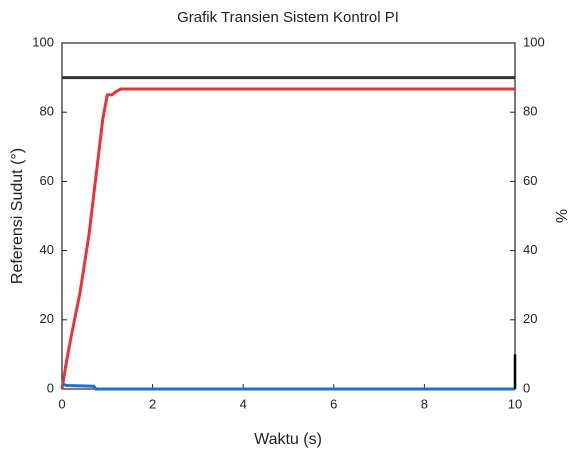 This screenshot has width=571, height=460. What do you see at coordinates (530, 180) in the screenshot?
I see `y2-tick-label: 60` at bounding box center [530, 180].